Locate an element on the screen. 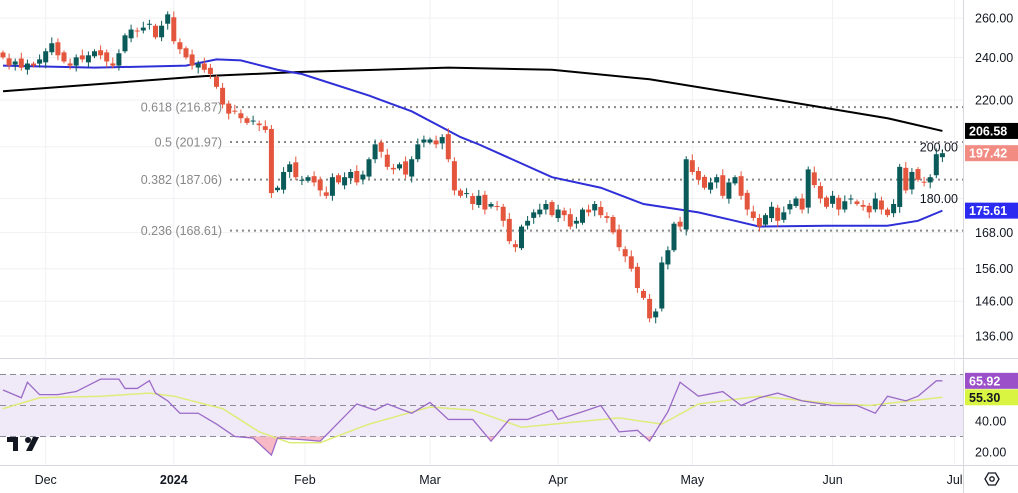  time-axis: Dec 2024 Feb Mar Apr May Jun Jul is located at coordinates (499, 480).